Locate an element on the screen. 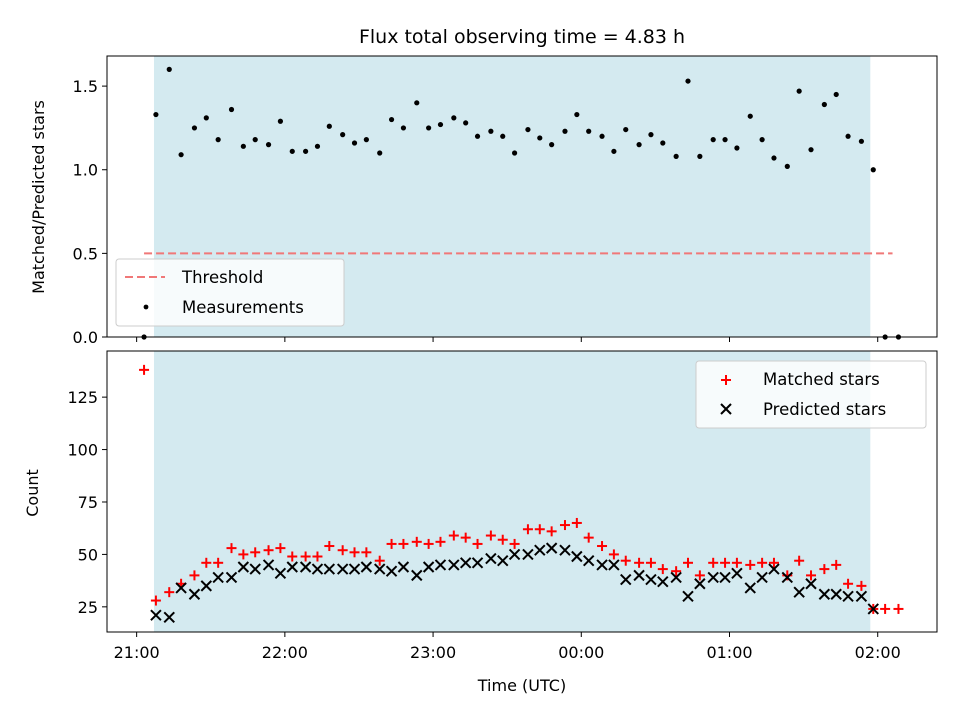 The image size is (960, 720). y-tick-label: 50 is located at coordinates (88, 554).